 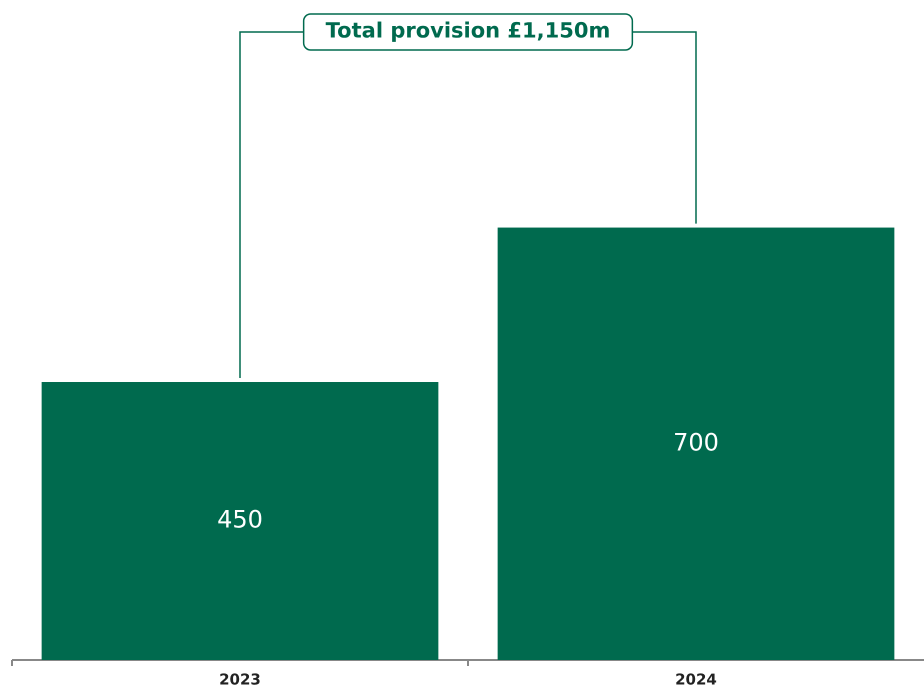 What do you see at coordinates (240, 520) in the screenshot?
I see `data-label: 450` at bounding box center [240, 520].